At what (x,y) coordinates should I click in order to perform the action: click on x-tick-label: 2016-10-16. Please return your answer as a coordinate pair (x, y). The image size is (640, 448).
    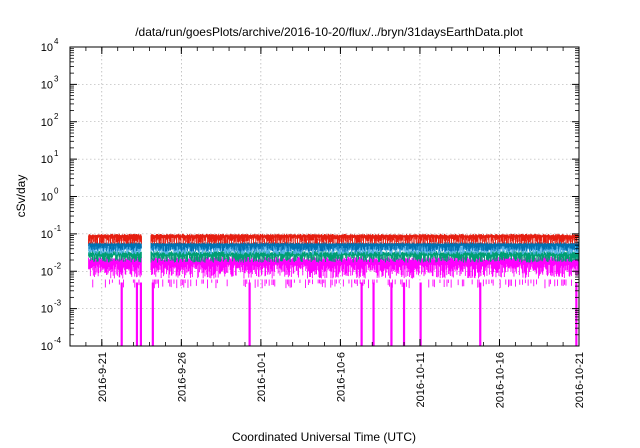
    Looking at the image, I should click on (500, 380).